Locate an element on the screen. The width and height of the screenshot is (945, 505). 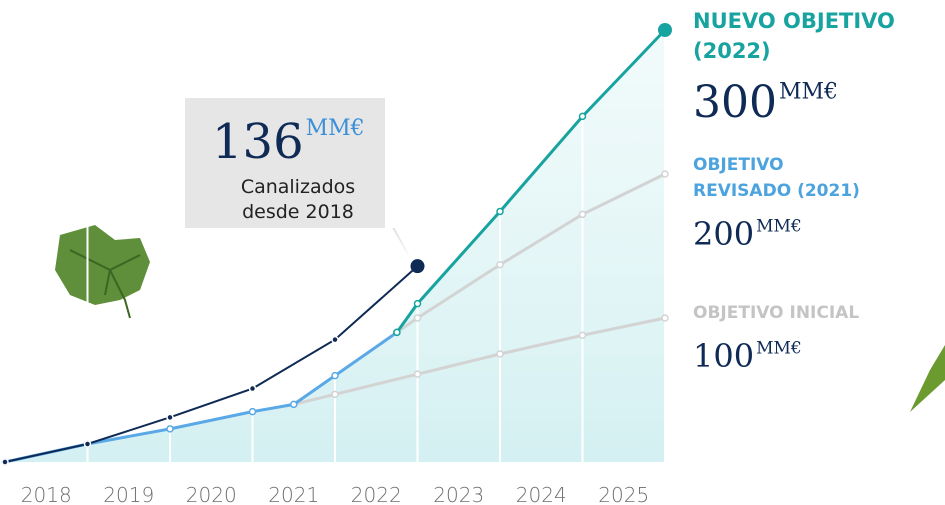
target-name: OBJETIVO is located at coordinates (738, 165).